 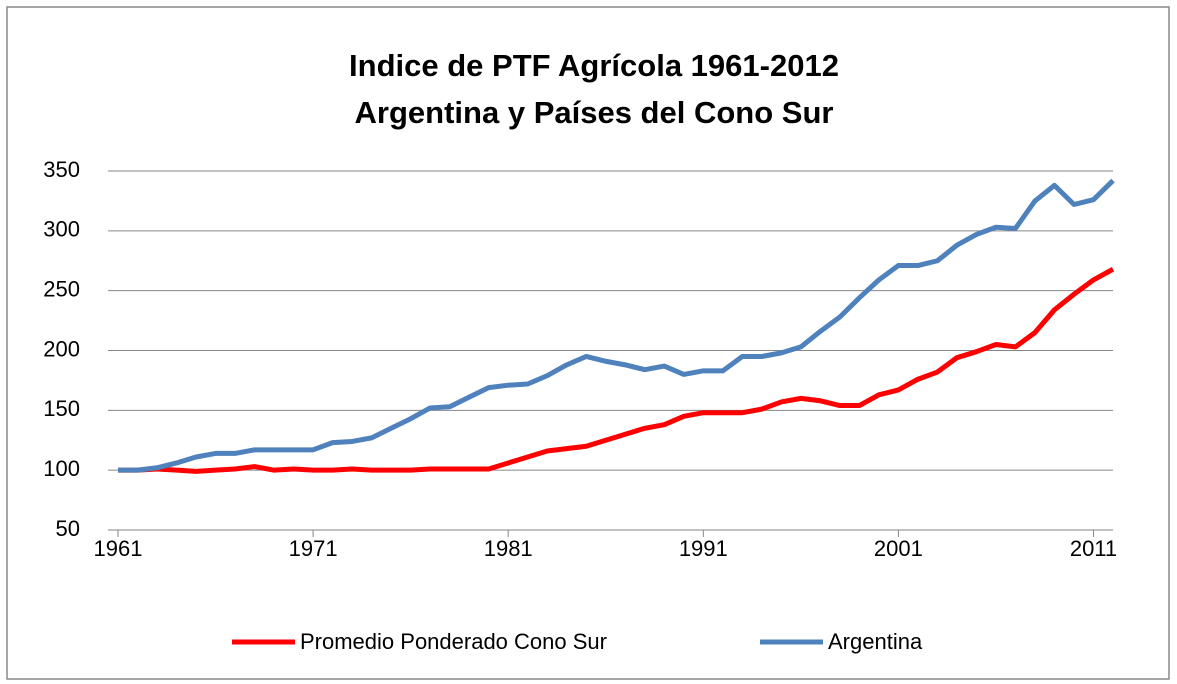 I want to click on y-tick-label: 150, so click(x=61, y=408).